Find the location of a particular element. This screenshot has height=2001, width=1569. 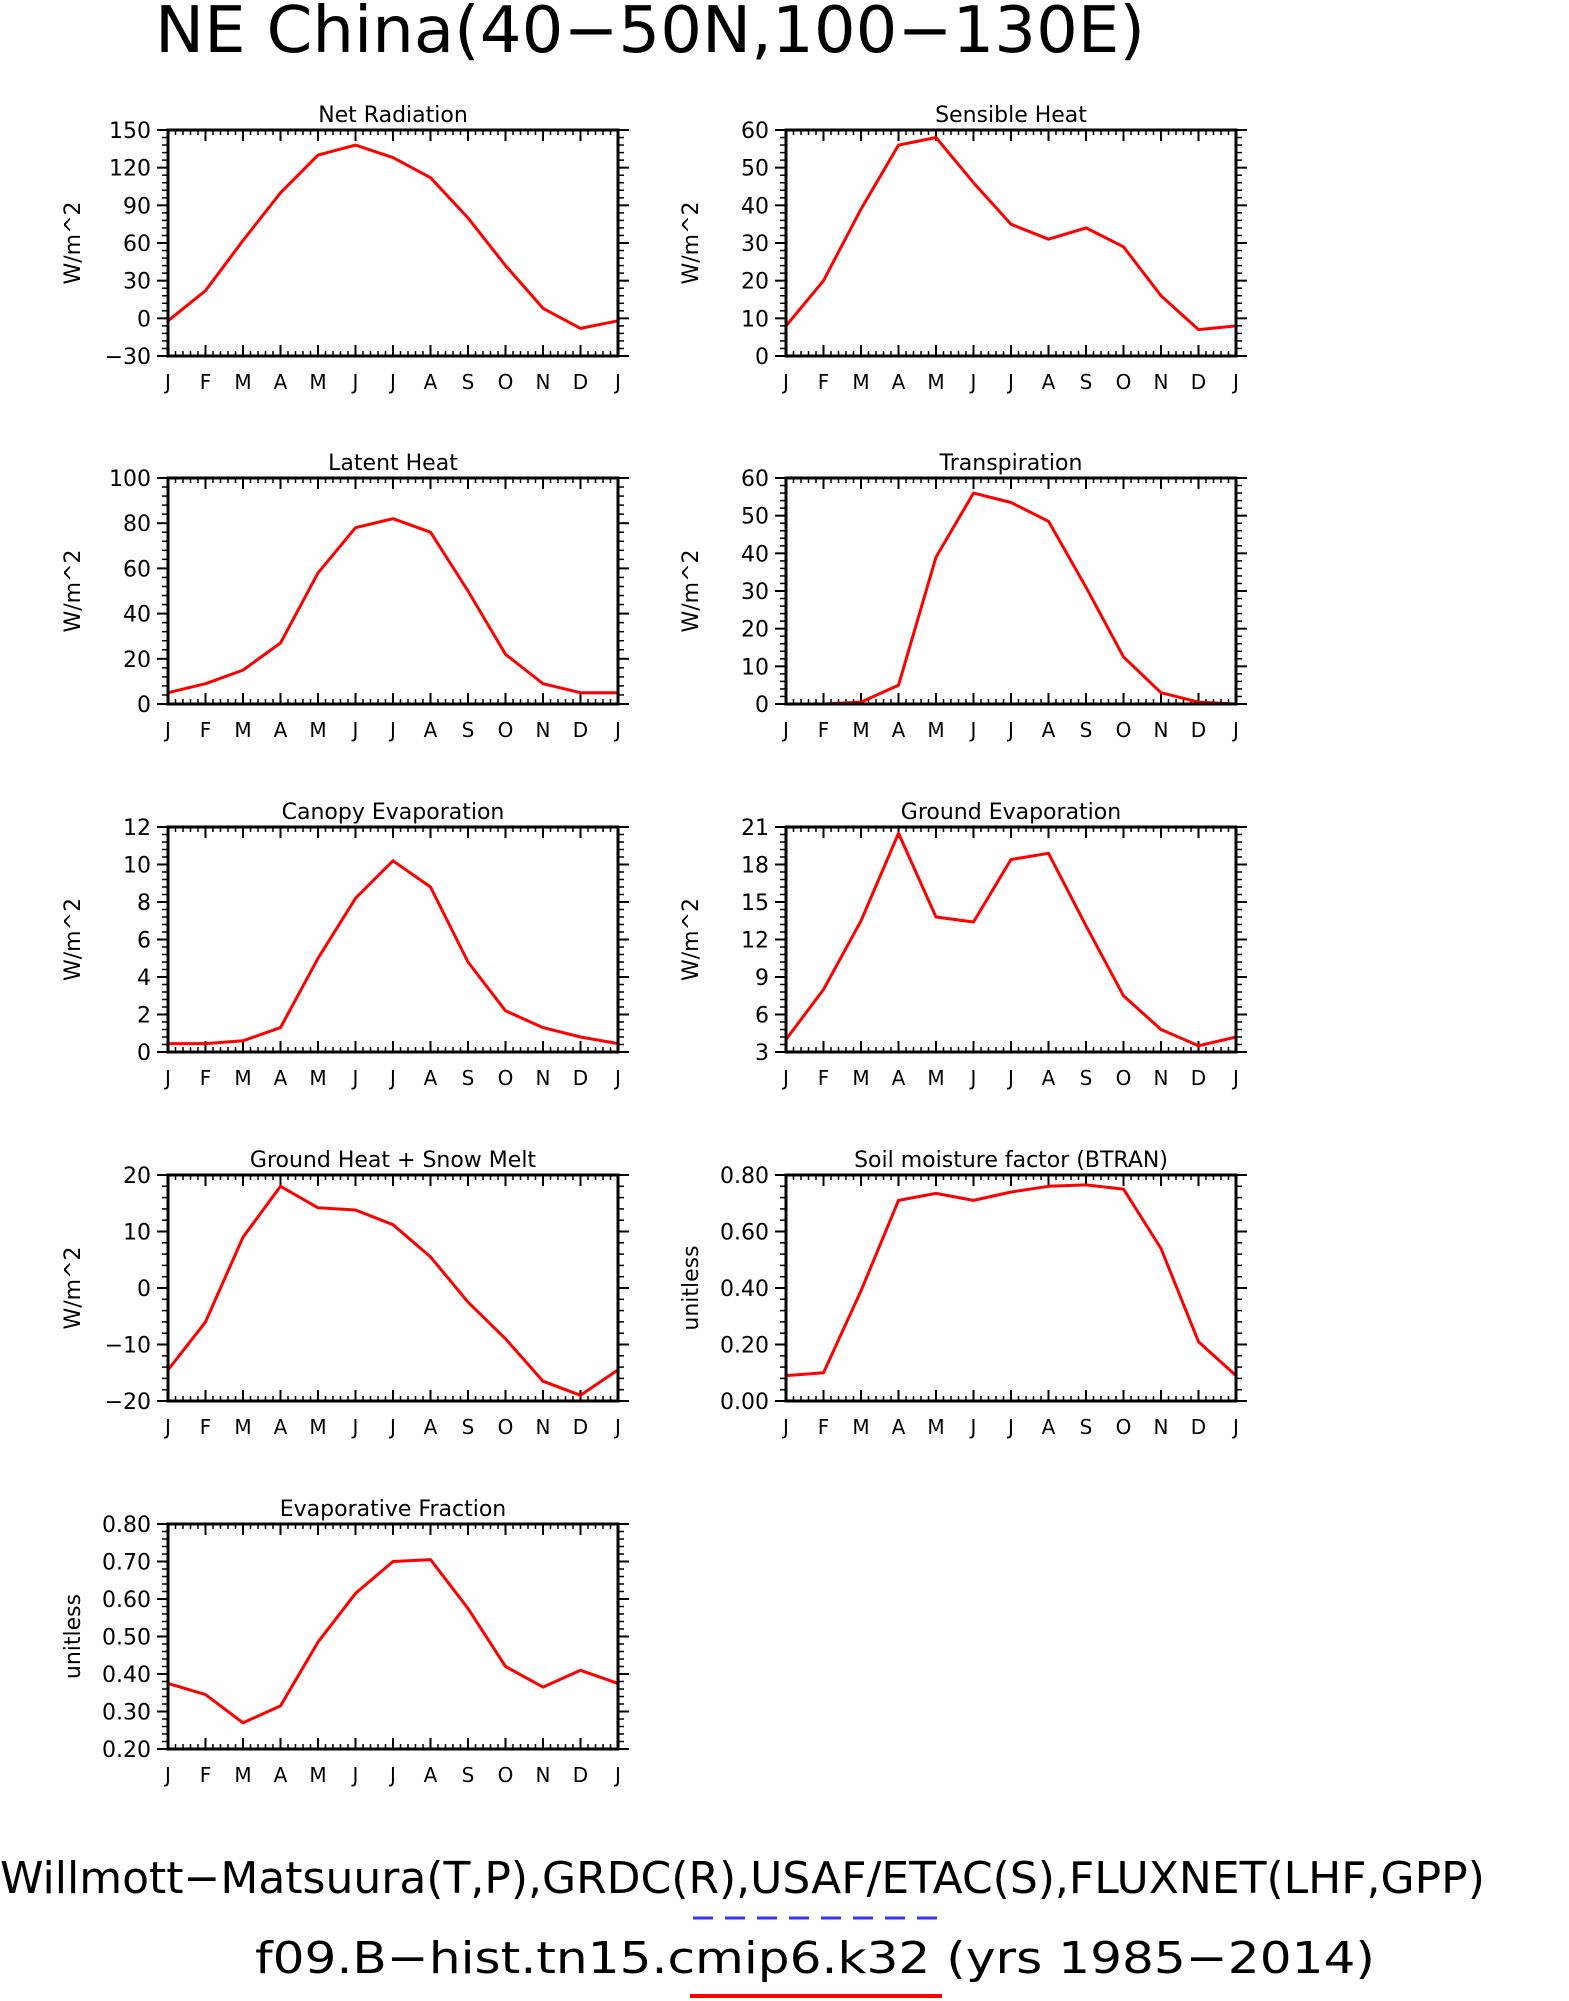

figure-title: NE China(40−50N,100−130E) is located at coordinates (650, 34).